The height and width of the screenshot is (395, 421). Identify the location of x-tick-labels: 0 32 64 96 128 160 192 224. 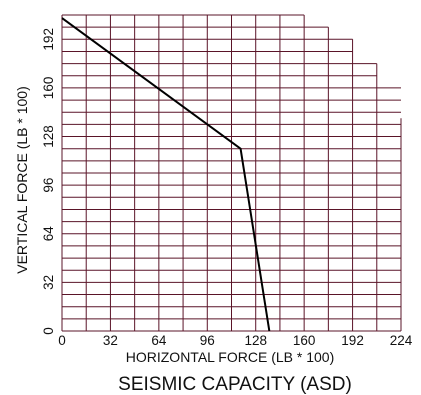
(235, 340).